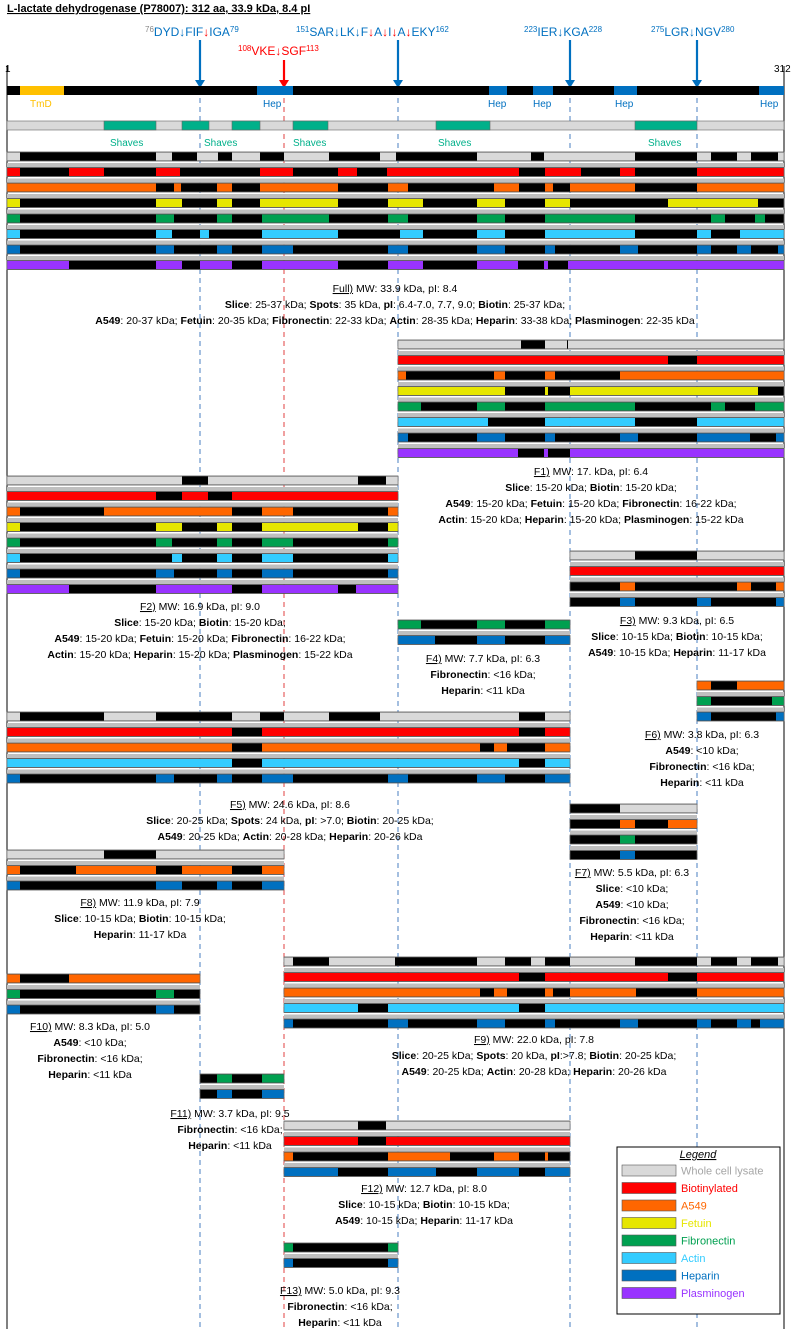 The height and width of the screenshot is (1329, 794). What do you see at coordinates (591, 488) in the screenshot?
I see `fragment-detail: Slice: 15-20 kDa; Biotin: 15-20 kDa;` at bounding box center [591, 488].